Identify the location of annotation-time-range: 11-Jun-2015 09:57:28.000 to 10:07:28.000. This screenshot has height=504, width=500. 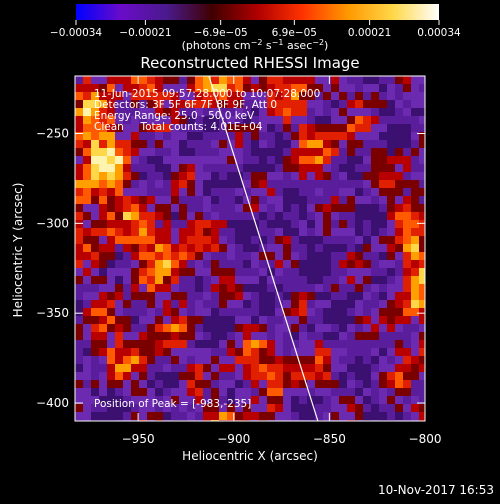
(207, 94).